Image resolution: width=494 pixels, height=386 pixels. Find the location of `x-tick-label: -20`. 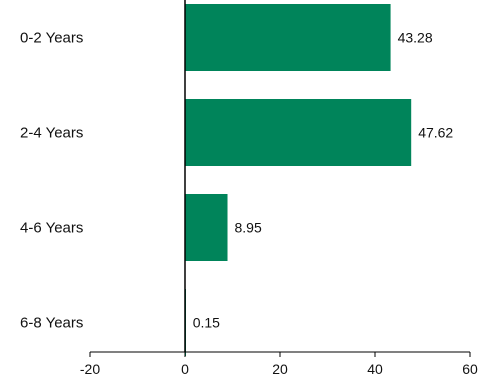

x-tick-label: -20 is located at coordinates (90, 369).